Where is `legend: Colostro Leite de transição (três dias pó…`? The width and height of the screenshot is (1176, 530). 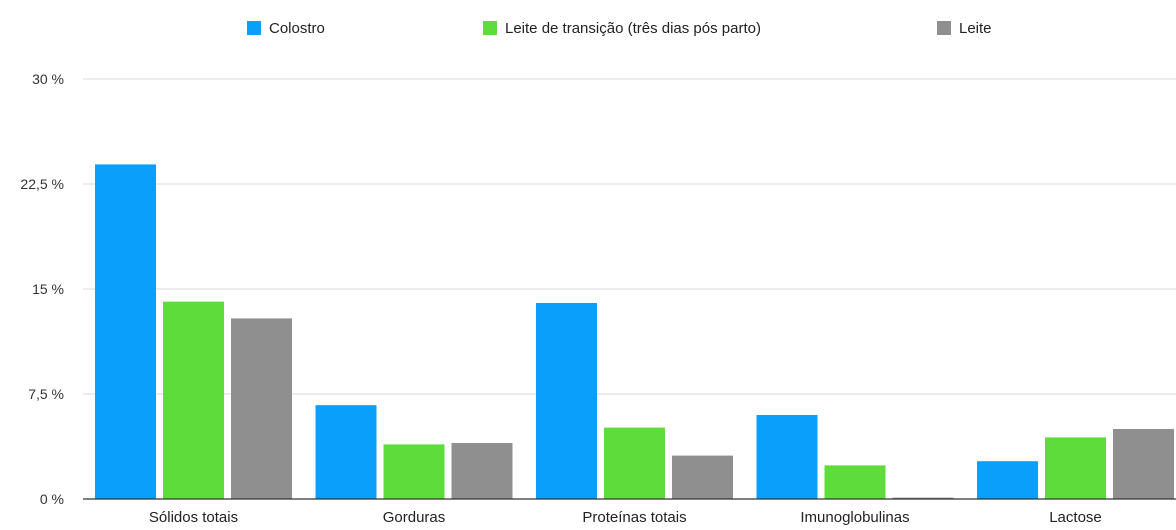 legend: Colostro Leite de transição (três dias pó… is located at coordinates (619, 28).